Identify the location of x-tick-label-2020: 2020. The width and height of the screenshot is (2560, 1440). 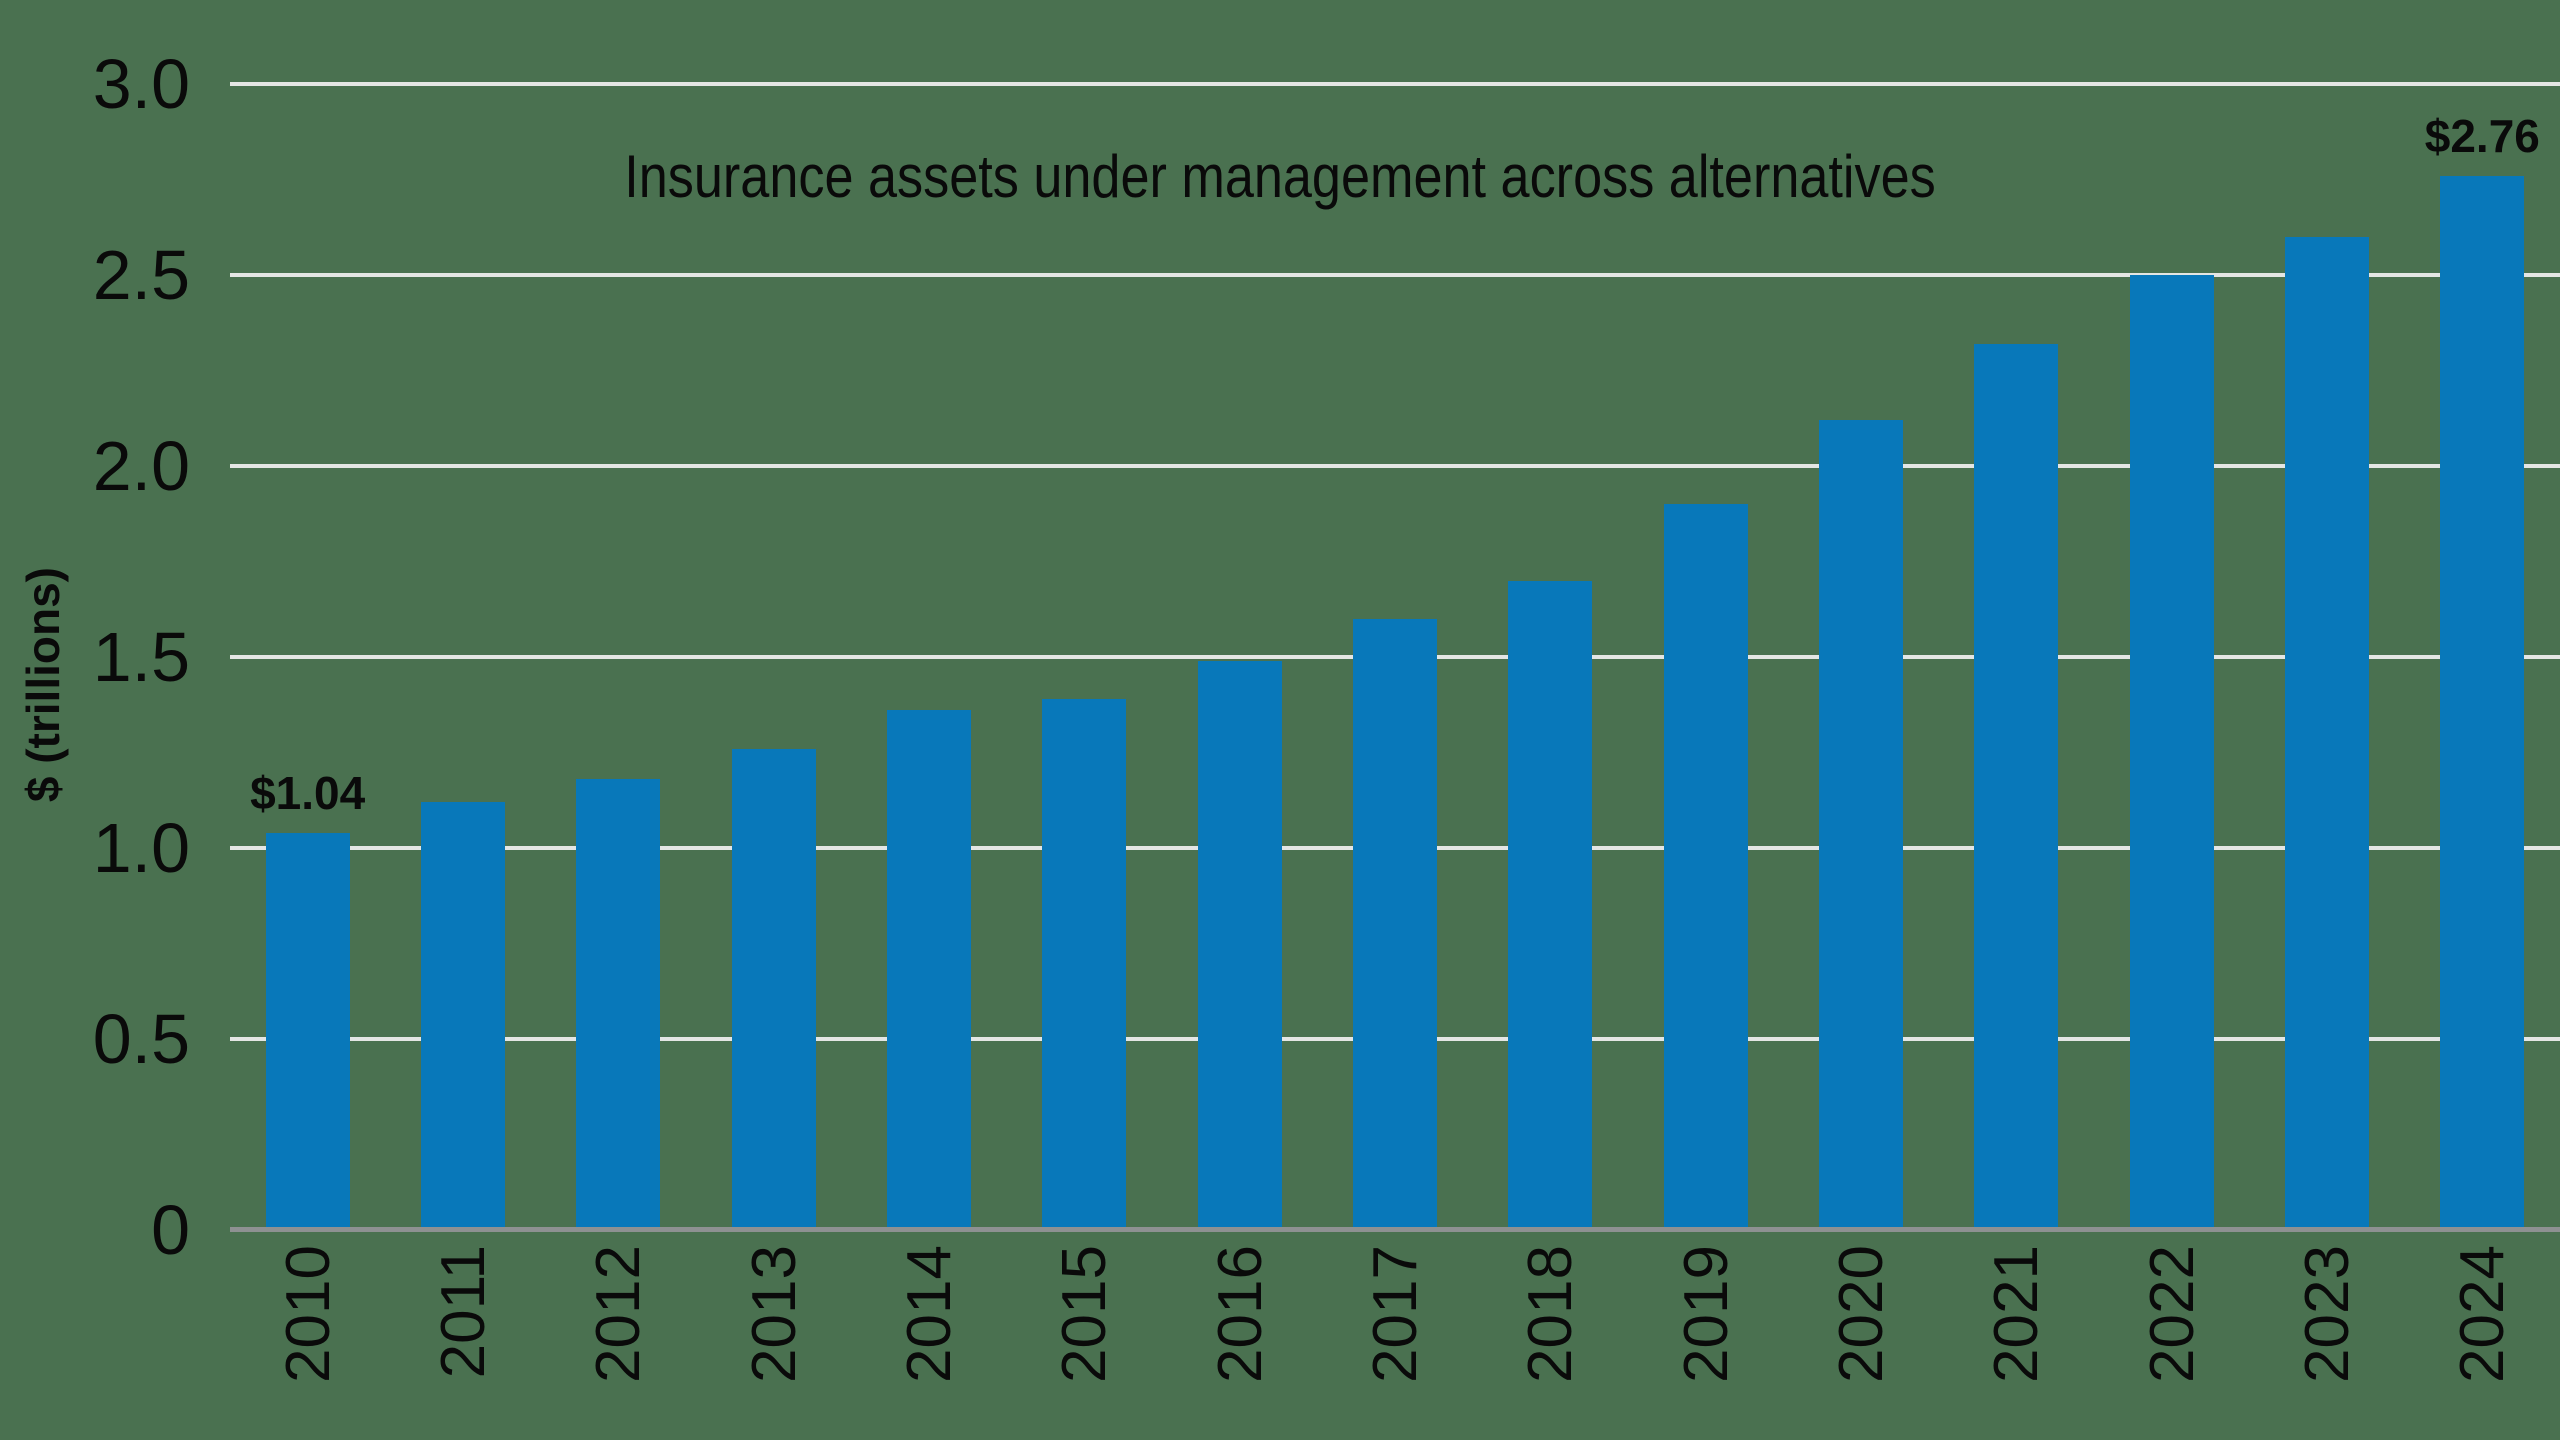
(1861, 1314).